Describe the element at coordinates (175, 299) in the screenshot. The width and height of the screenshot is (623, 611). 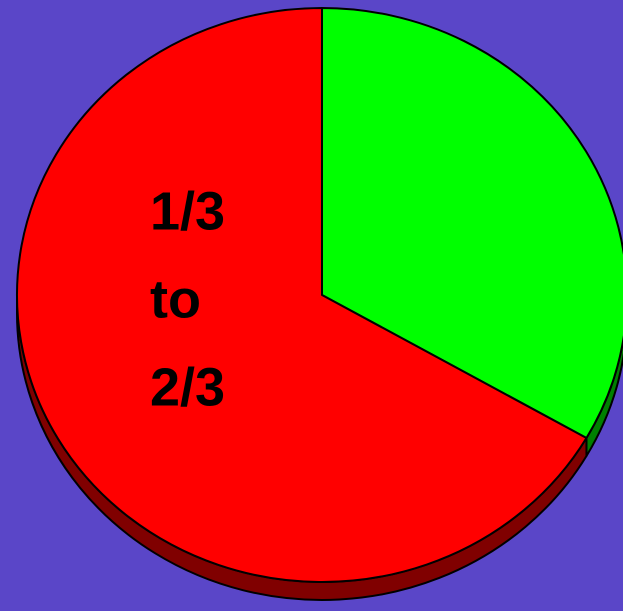
I see `annotation: to` at that location.